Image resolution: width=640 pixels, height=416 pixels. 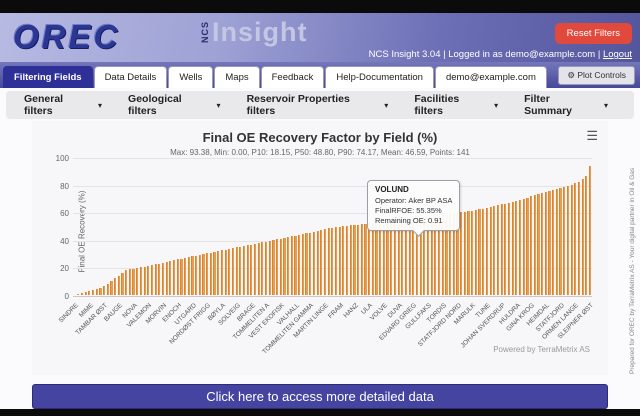 I want to click on tab-filtering-fields: Filtering Fields, so click(x=48, y=77).